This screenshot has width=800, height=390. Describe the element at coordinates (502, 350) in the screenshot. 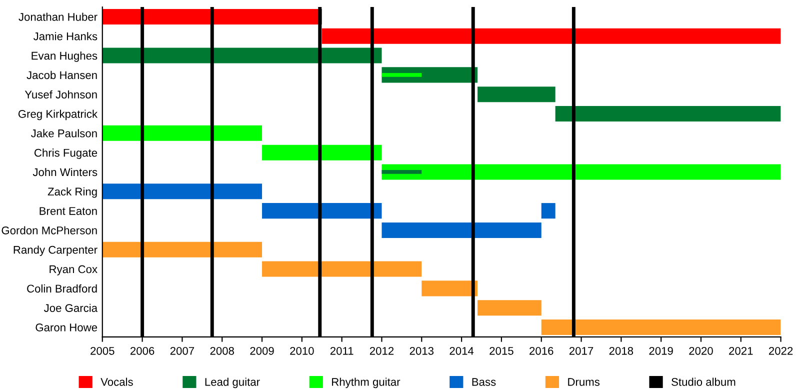

I see `x-tick-label: 2015` at that location.